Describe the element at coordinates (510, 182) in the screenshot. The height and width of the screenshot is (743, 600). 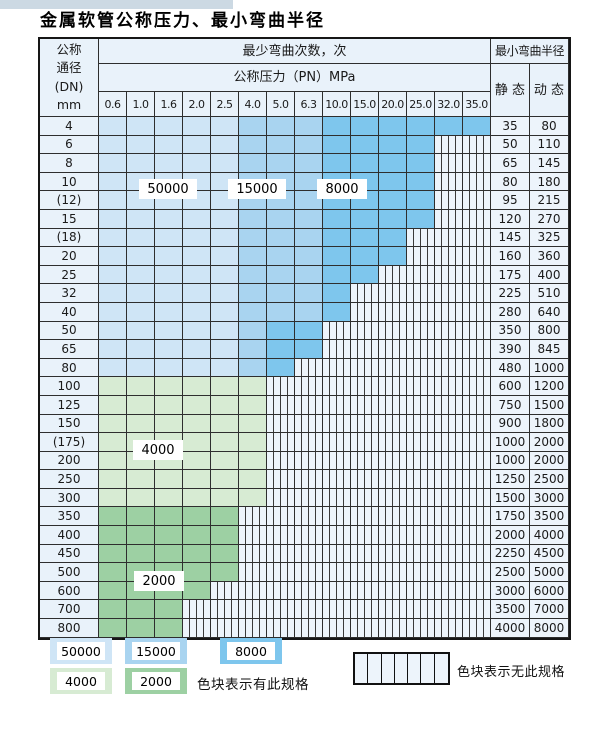
I see `static-radius-cell: 80` at that location.